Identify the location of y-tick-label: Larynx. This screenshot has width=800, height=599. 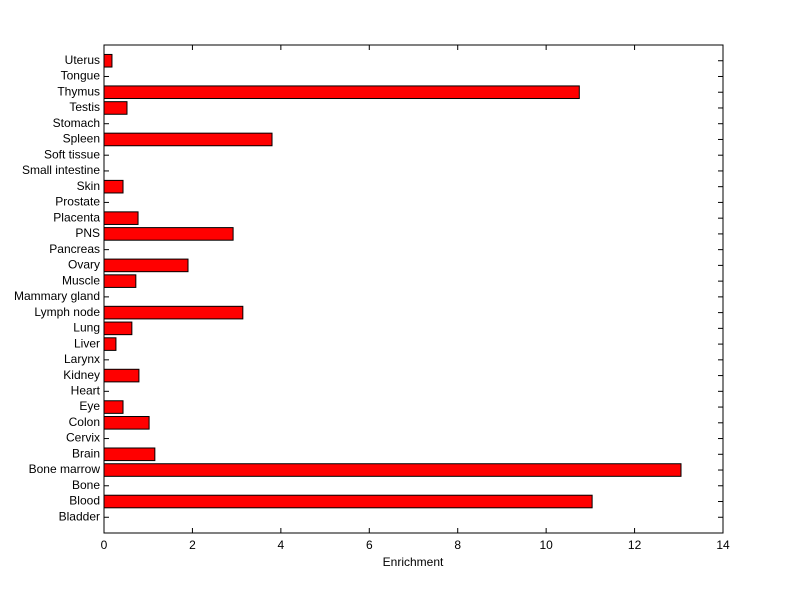
(82, 359).